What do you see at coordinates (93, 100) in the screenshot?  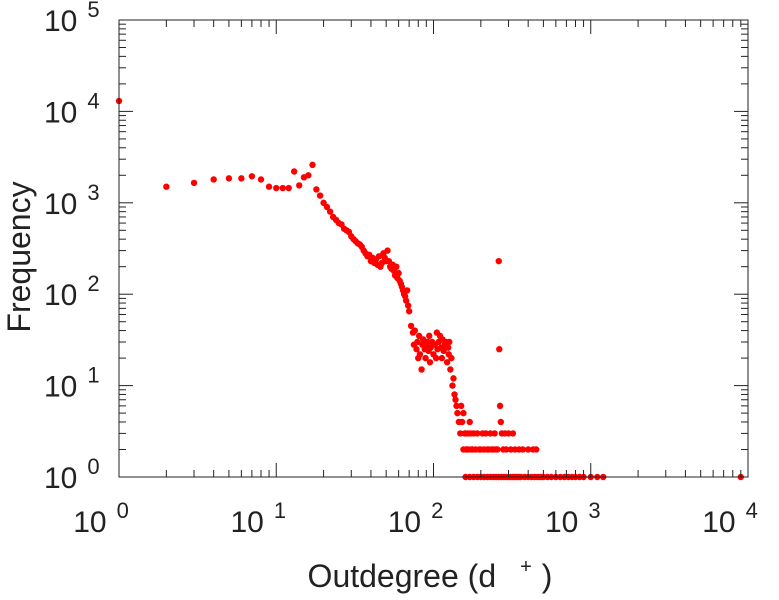 I see `y-tick-label-exponent: 4` at bounding box center [93, 100].